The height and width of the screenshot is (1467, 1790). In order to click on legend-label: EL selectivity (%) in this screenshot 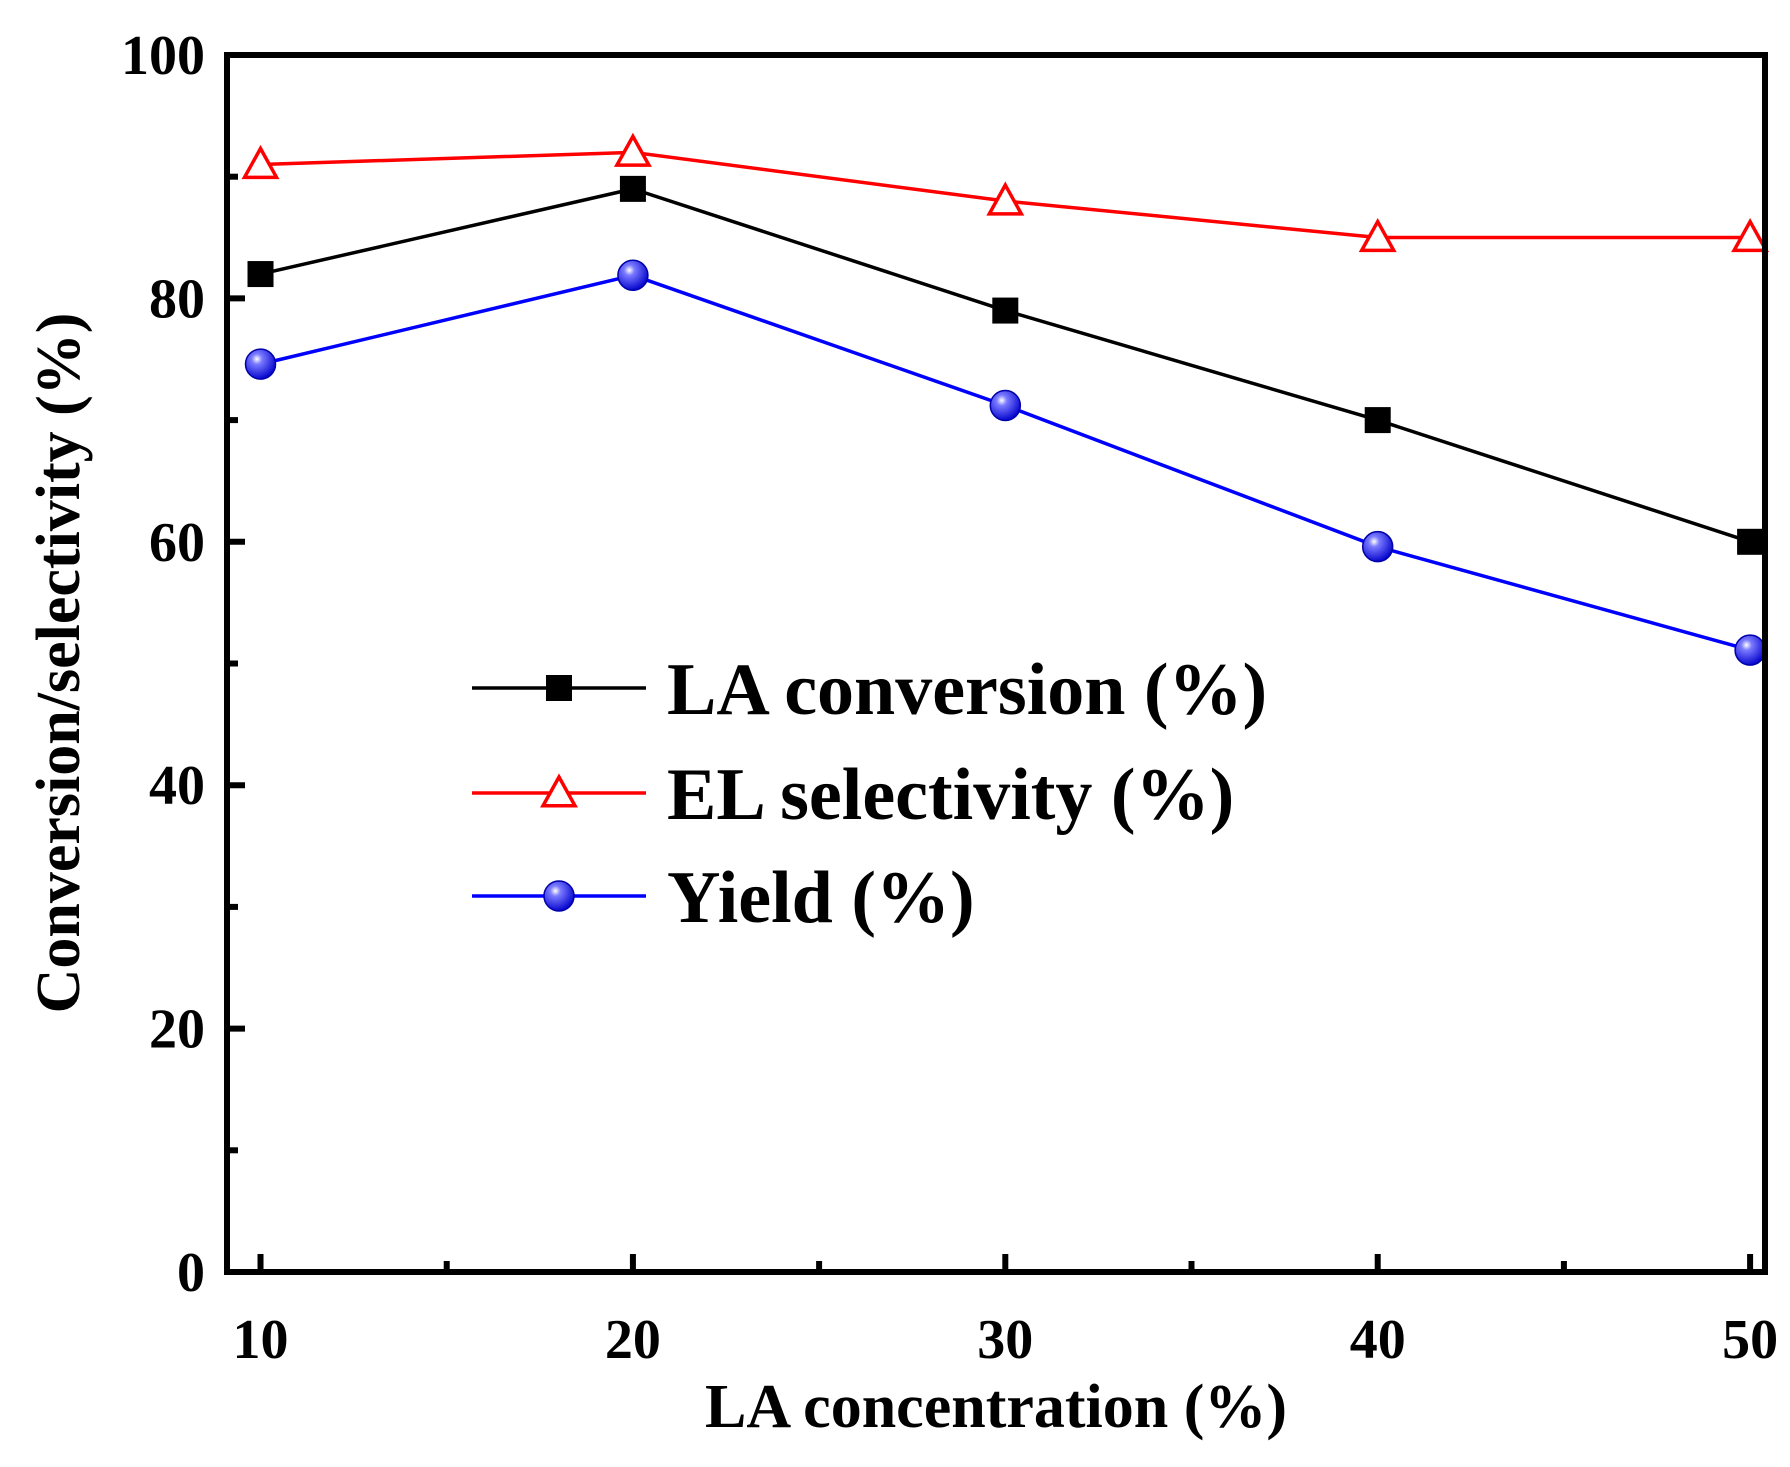, I will do `click(950, 795)`.